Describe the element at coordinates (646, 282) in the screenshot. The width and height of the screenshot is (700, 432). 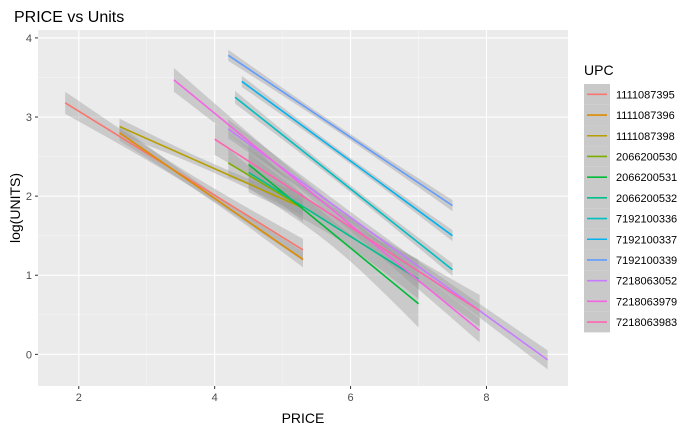
I see `legend-label-7218063052: 7218063052` at that location.